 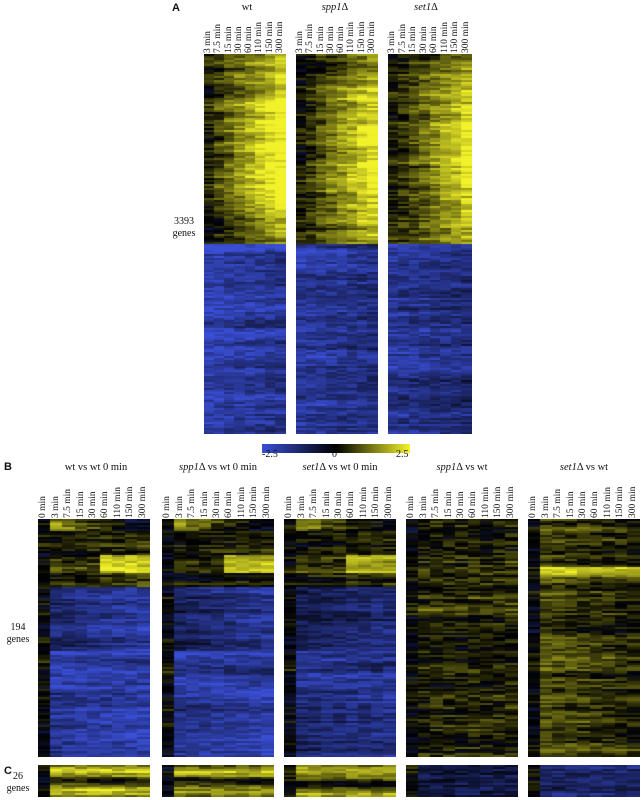 What do you see at coordinates (584, 467) in the screenshot?
I see `panel-b-title-5: set1Δ vs wt` at bounding box center [584, 467].